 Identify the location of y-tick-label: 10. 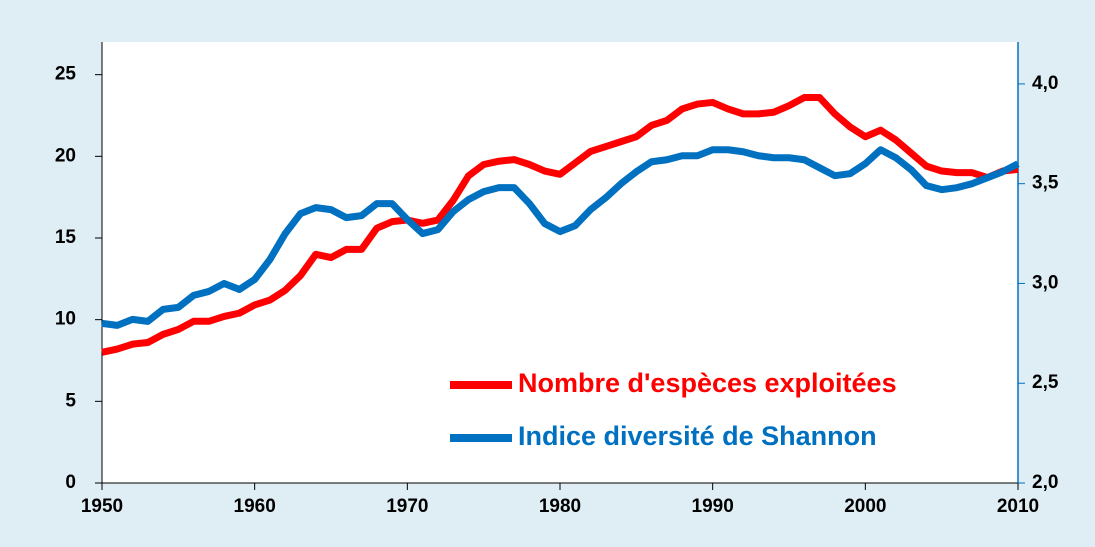
(65, 319).